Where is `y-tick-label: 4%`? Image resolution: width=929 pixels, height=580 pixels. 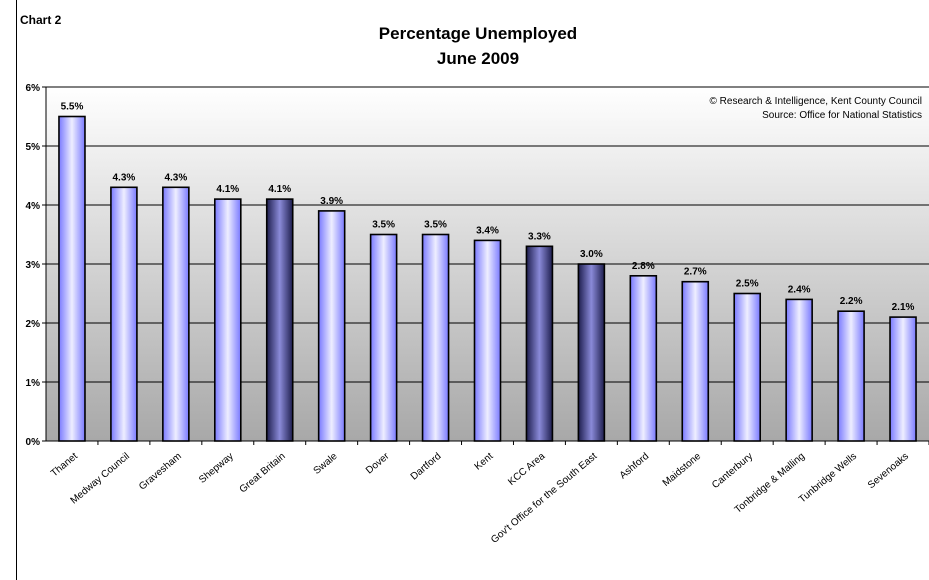 y-tick-label: 4% is located at coordinates (33, 206).